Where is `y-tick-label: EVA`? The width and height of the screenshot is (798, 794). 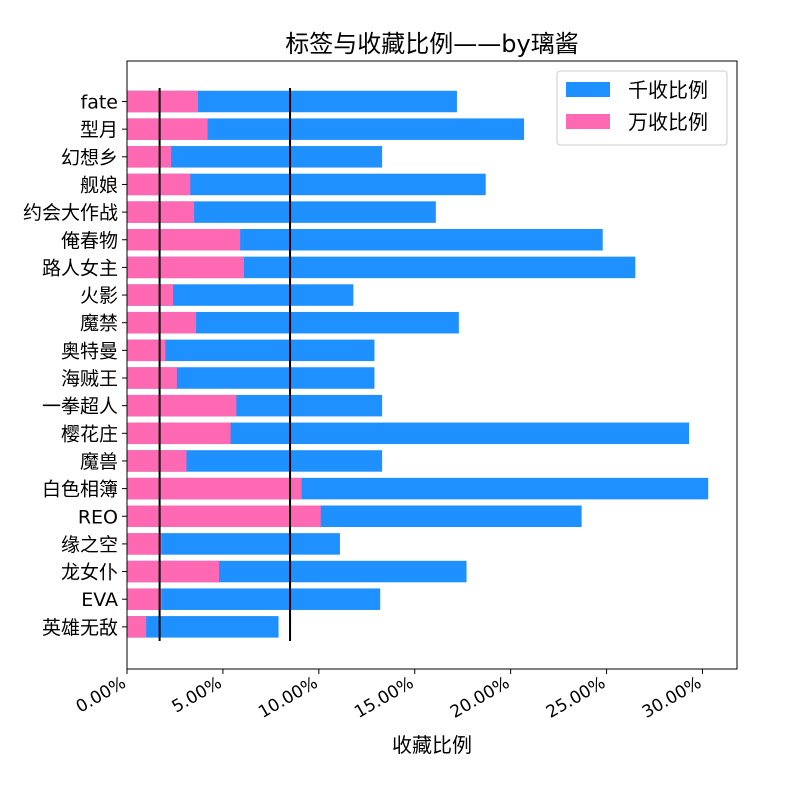 y-tick-label: EVA is located at coordinates (99, 600).